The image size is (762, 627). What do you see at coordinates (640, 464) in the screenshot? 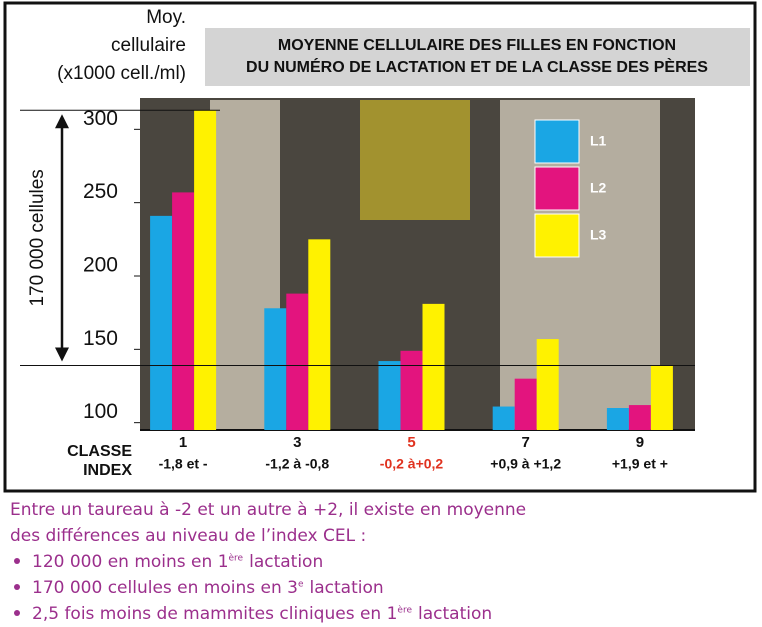
I see `x-tick-sublabel: +1,9 et +` at bounding box center [640, 464].